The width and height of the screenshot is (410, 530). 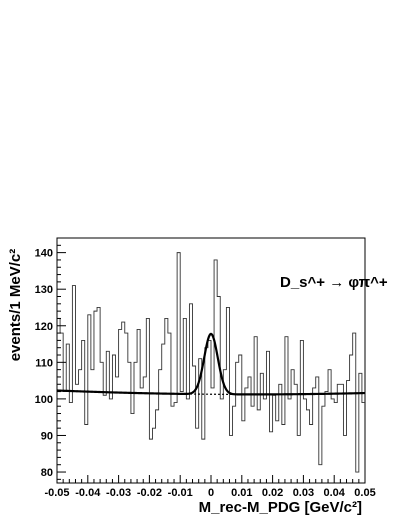 I want to click on decay-annotation: D_s^+ → φπ^+, so click(x=334, y=282).